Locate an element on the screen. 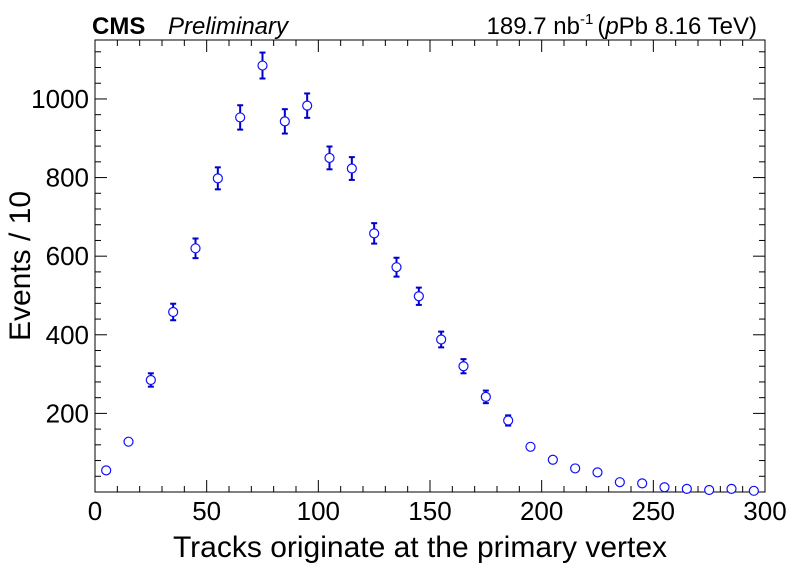 The height and width of the screenshot is (572, 796). x-tick-label: 200 is located at coordinates (541, 511).